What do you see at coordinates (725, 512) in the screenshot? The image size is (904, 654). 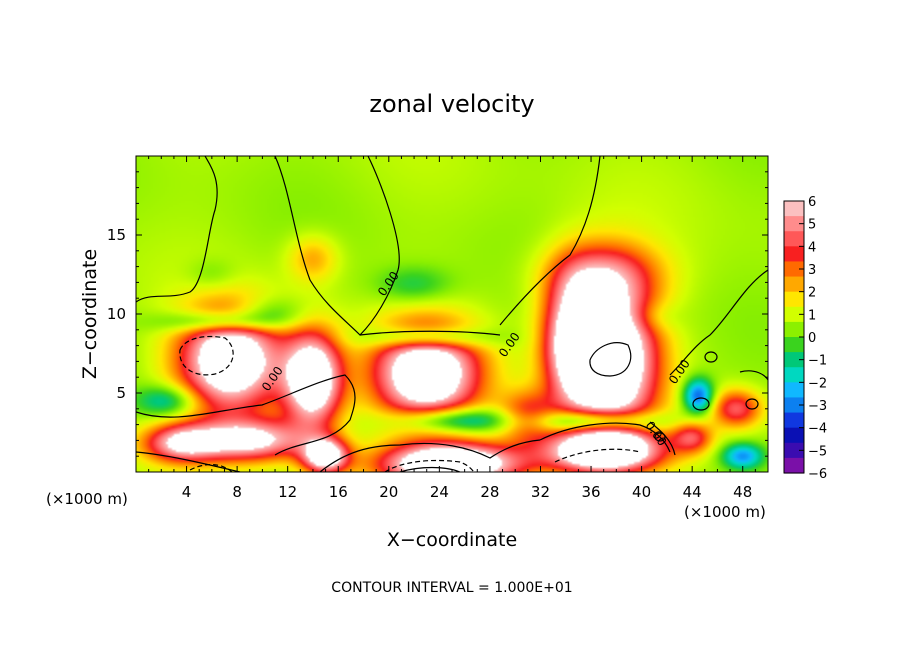 I see `x-unit-right: (×1000 m)` at bounding box center [725, 512].